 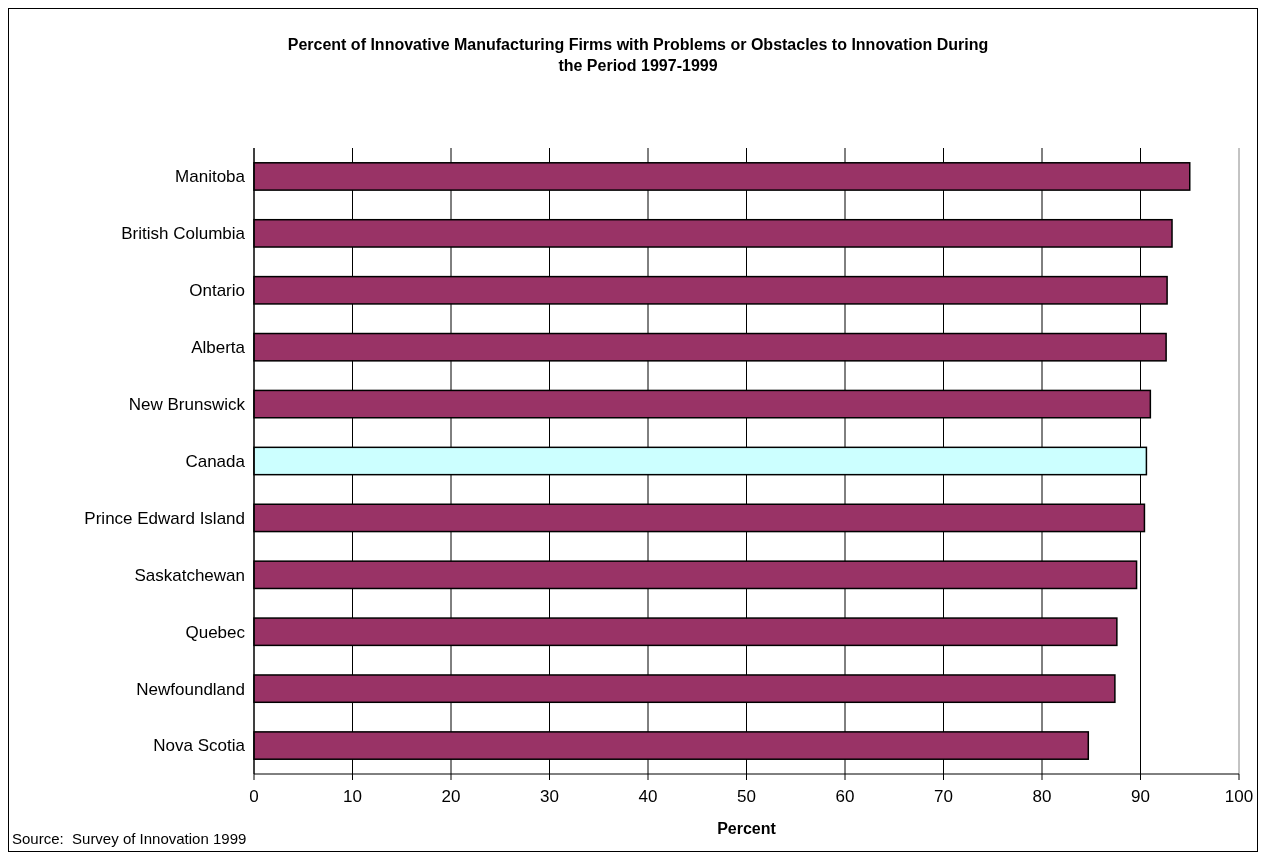 I want to click on x-axis-title: Percent, so click(x=747, y=828).